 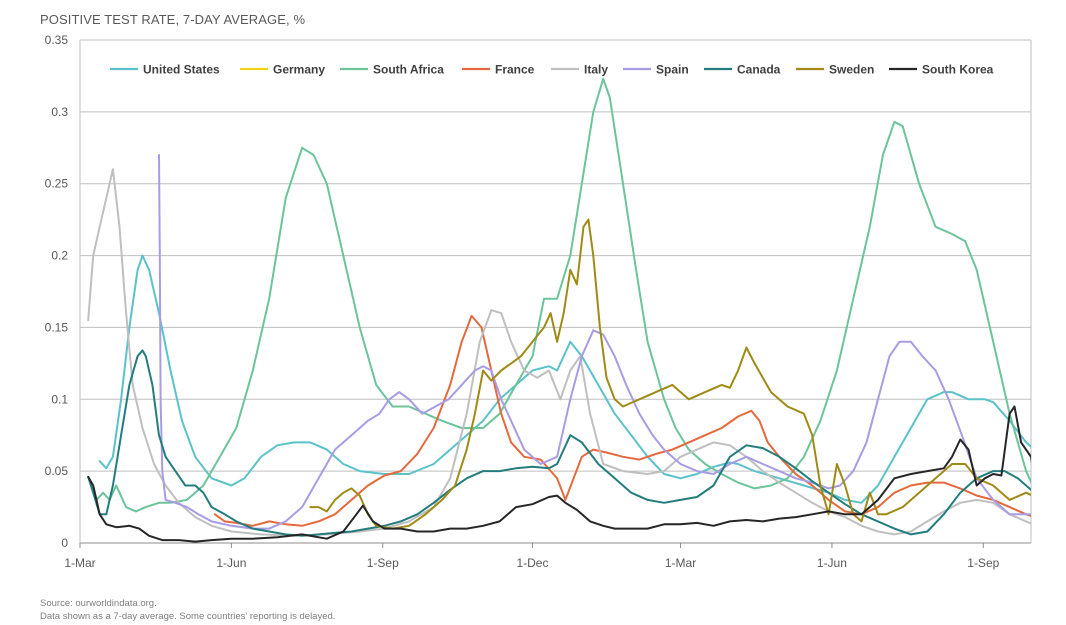 I want to click on legend-label-united-states: United States, so click(x=181, y=70).